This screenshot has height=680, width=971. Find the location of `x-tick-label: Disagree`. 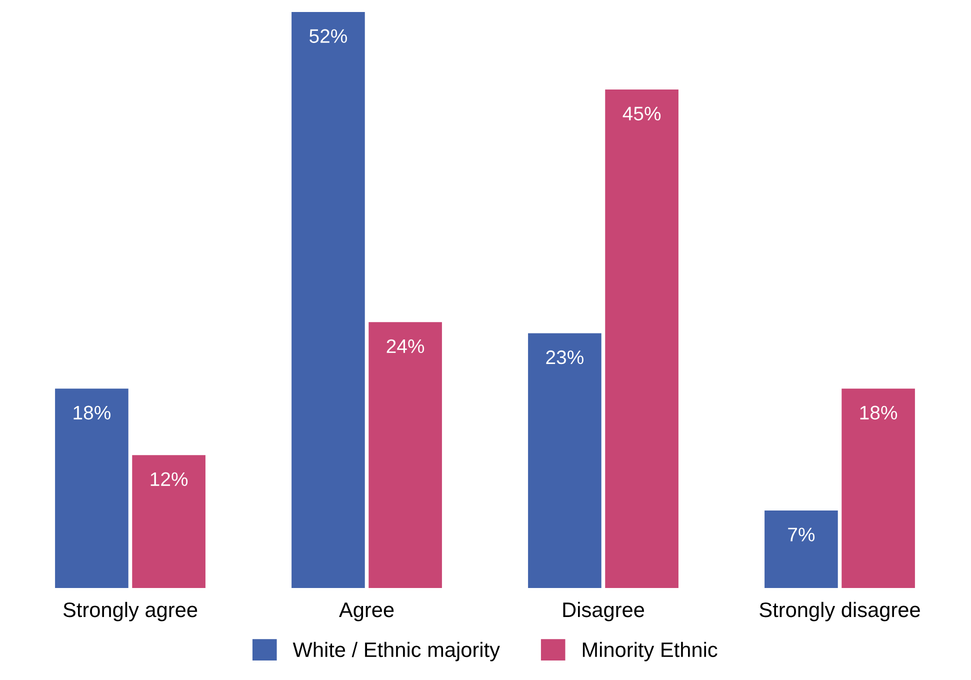

x-tick-label: Disagree is located at coordinates (603, 612).